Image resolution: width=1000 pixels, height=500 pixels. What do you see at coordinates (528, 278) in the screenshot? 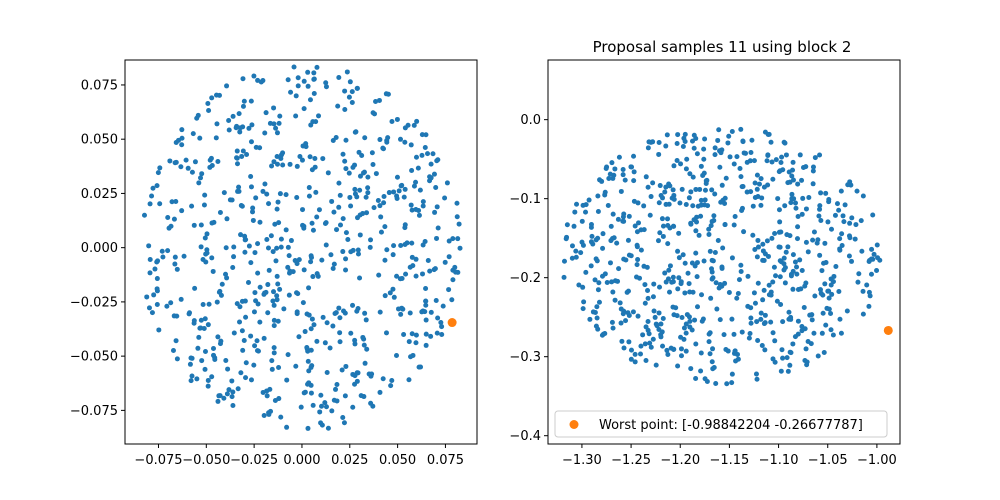
I see `right-y-axis: 0.0 −0.1 −0.2 −0.3 −0.4` at bounding box center [528, 278].